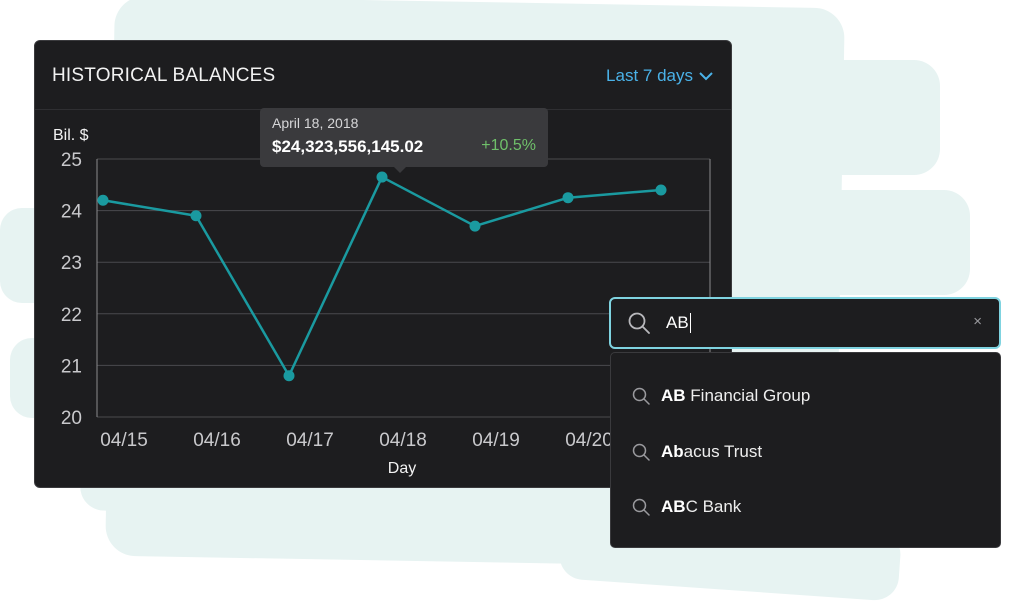 The image size is (1020, 605). I want to click on suggestion-label: Abacus Trust, so click(712, 451).